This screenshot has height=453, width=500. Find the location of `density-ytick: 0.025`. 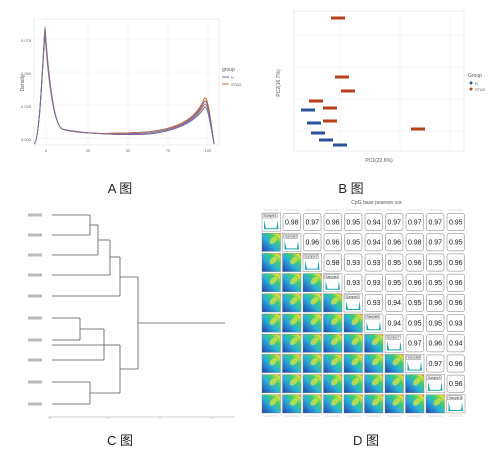

density-ytick: 0.025 is located at coordinates (26, 106).